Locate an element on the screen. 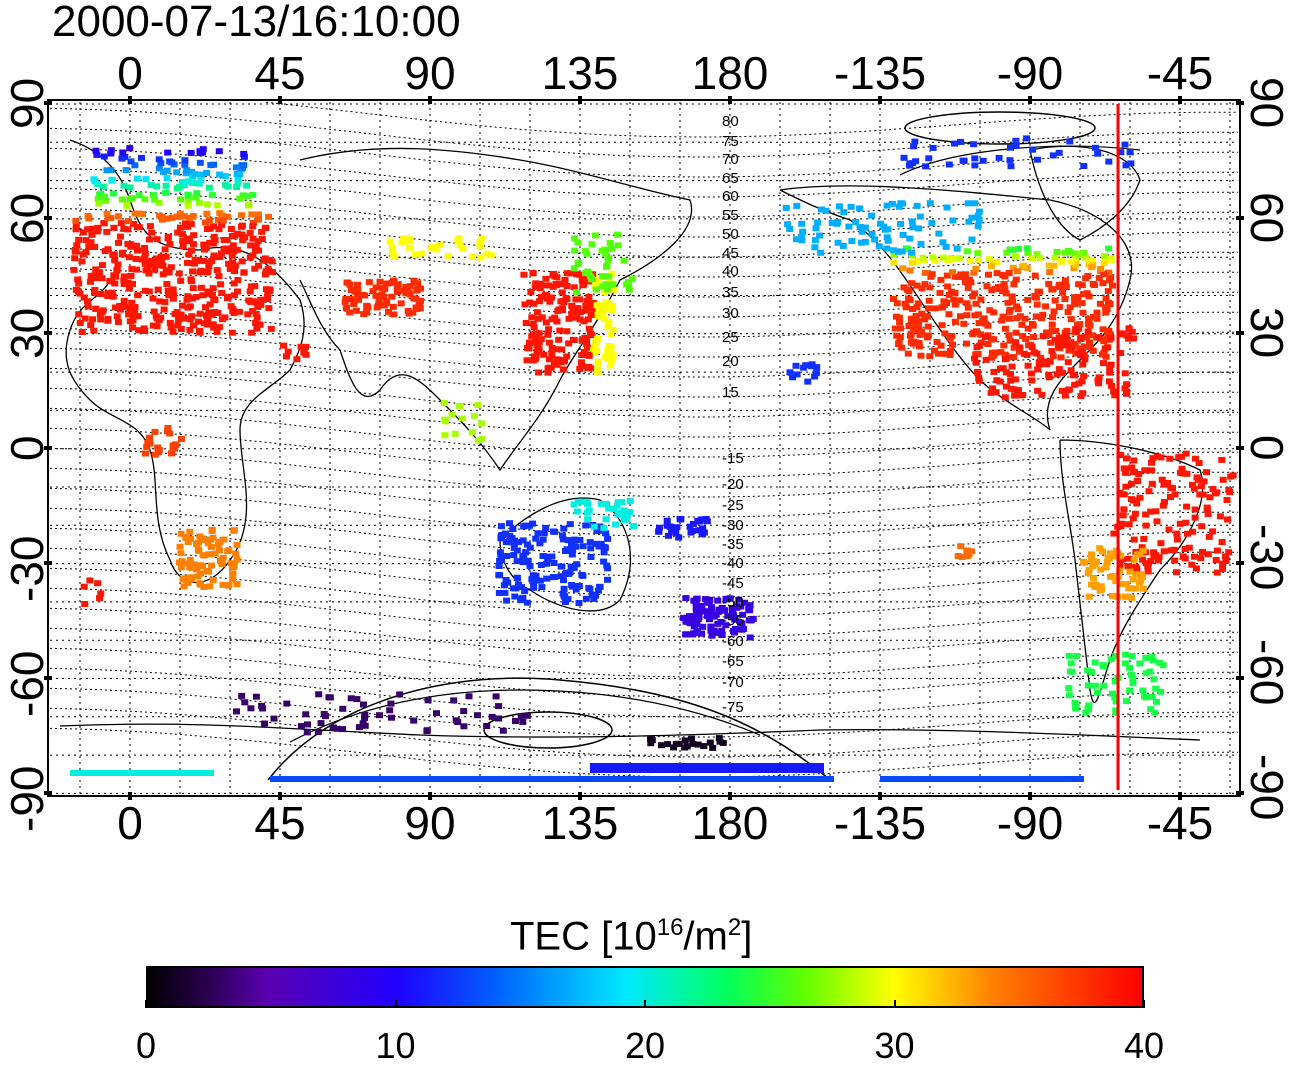 The image size is (1292, 1066). bottom-lon-tick: 0 is located at coordinates (130, 823).